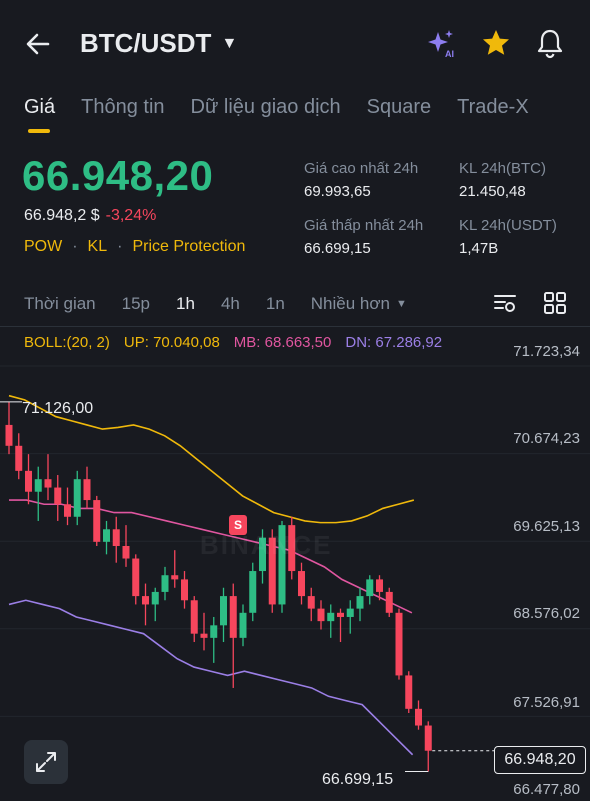  Describe the element at coordinates (43, 246) in the screenshot. I see `tag-pow: POW` at that location.